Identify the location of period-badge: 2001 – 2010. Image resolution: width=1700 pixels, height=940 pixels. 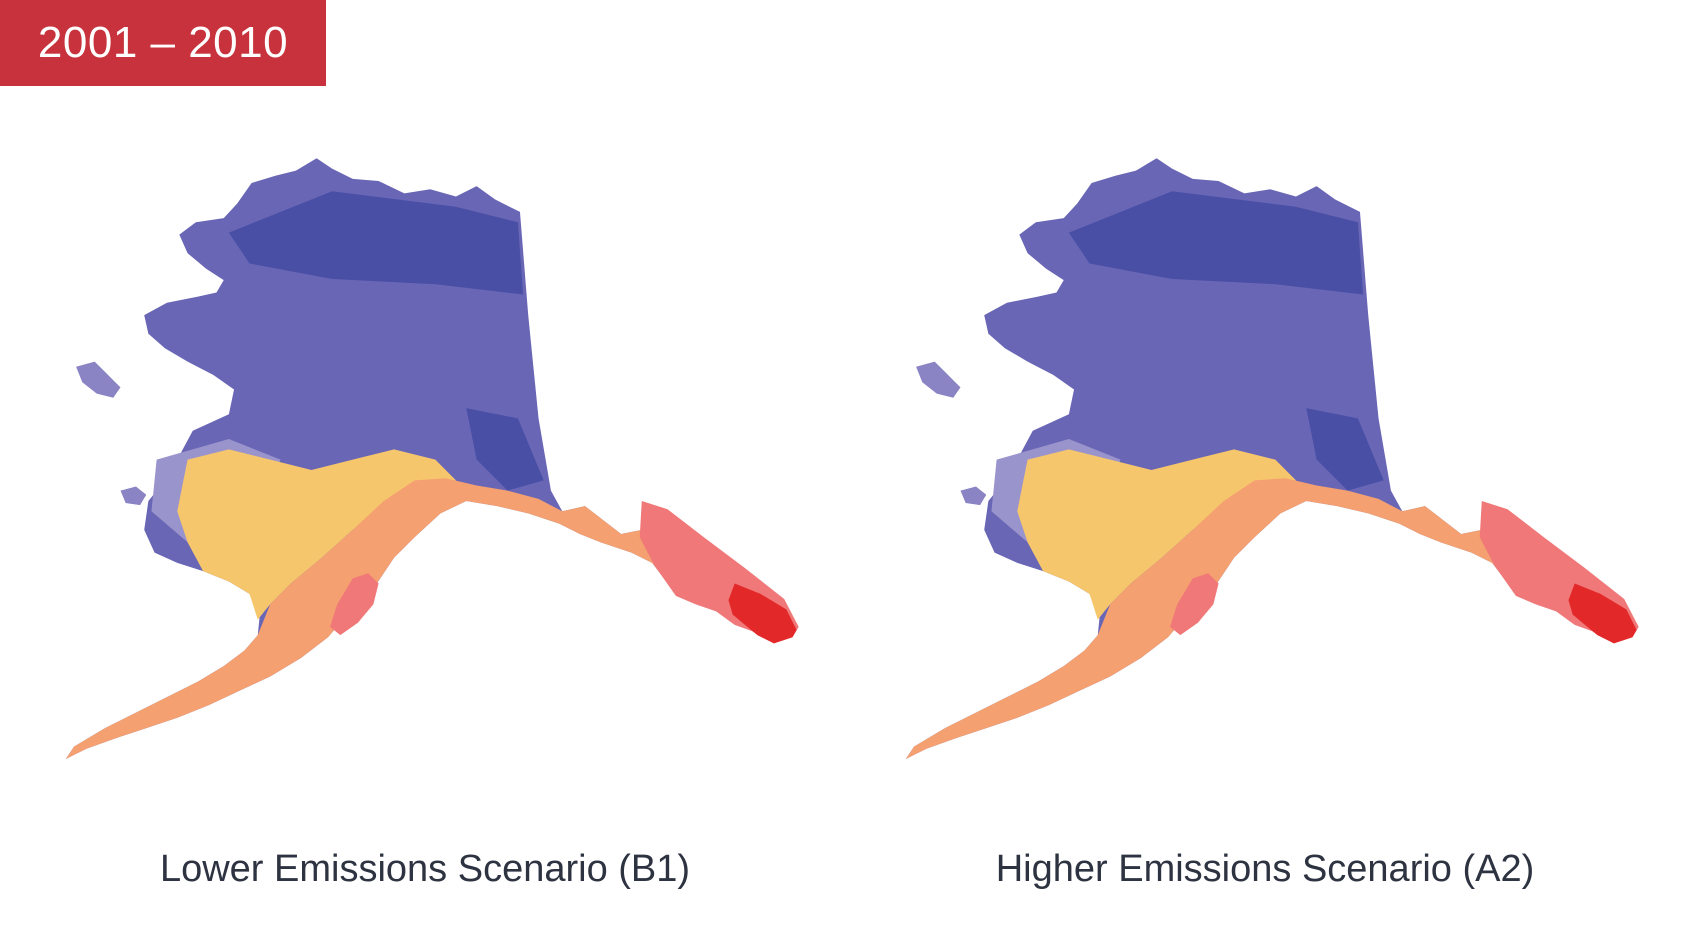
(163, 43).